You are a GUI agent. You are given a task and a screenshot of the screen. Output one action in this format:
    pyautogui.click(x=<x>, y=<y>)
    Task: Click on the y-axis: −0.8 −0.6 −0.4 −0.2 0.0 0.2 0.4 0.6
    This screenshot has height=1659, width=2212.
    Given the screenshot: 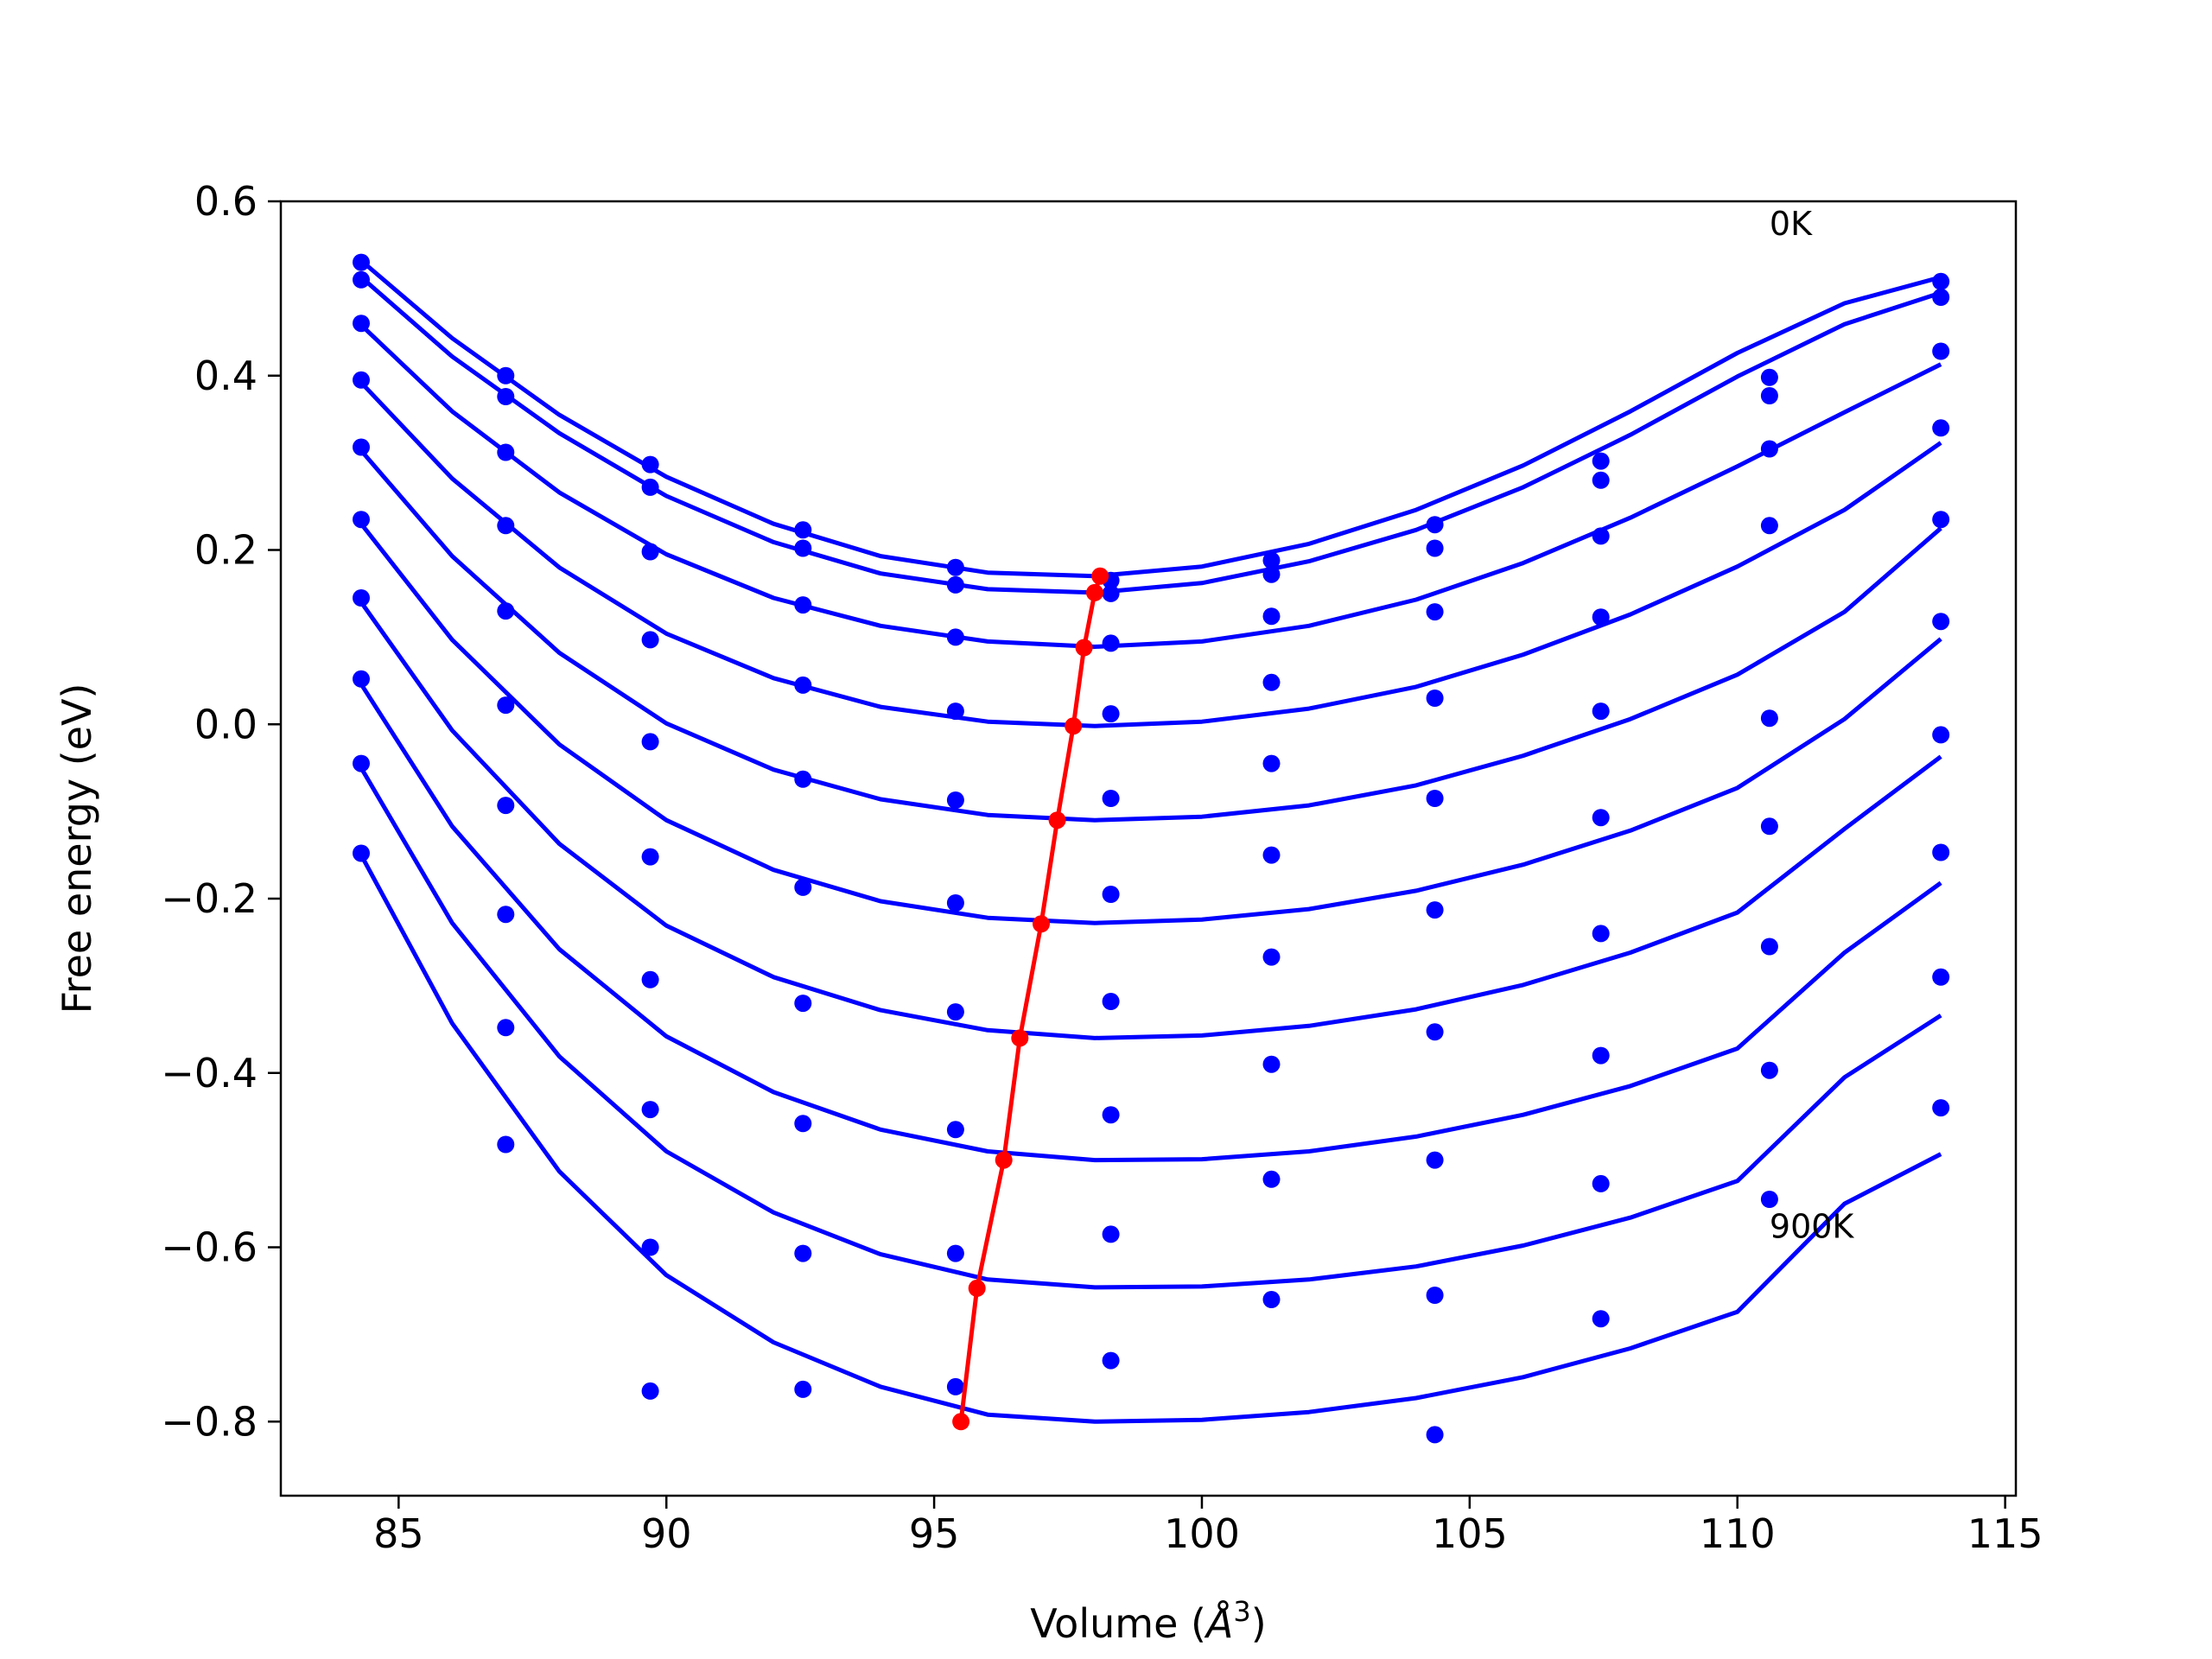 What is the action you would take?
    pyautogui.click(x=221, y=811)
    